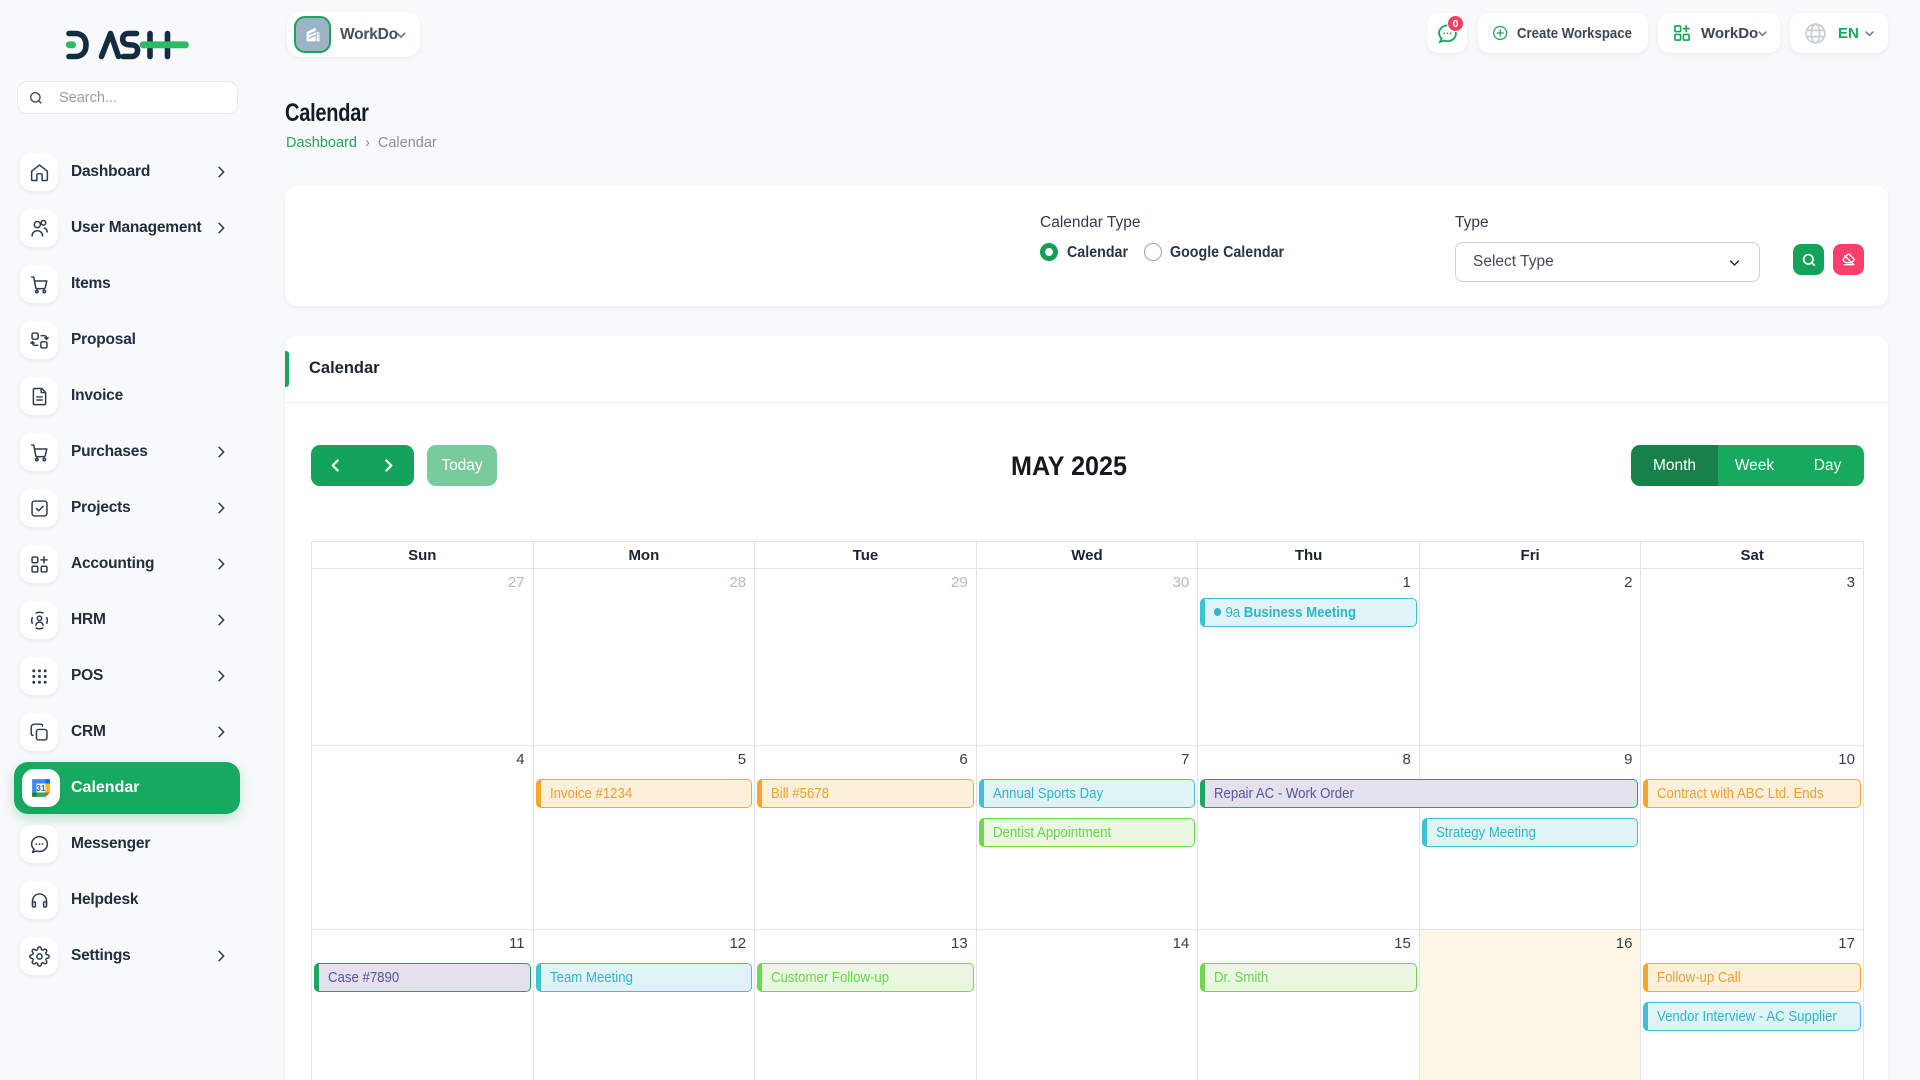  What do you see at coordinates (41, 788) in the screenshot?
I see `svg-text: 31` at bounding box center [41, 788].